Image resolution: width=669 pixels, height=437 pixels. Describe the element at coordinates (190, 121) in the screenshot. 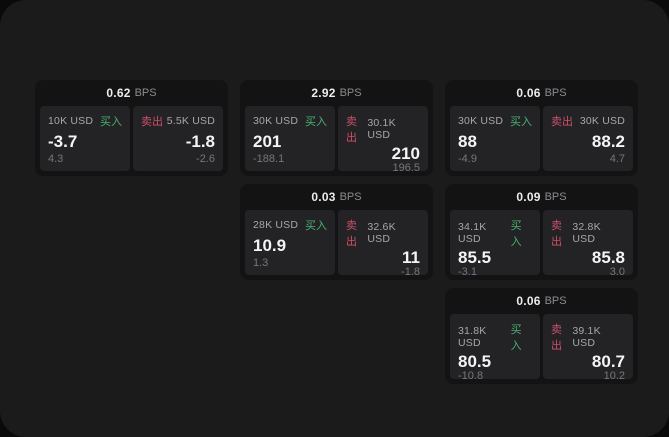

I see `sell-amount: 5.5K USD` at that location.